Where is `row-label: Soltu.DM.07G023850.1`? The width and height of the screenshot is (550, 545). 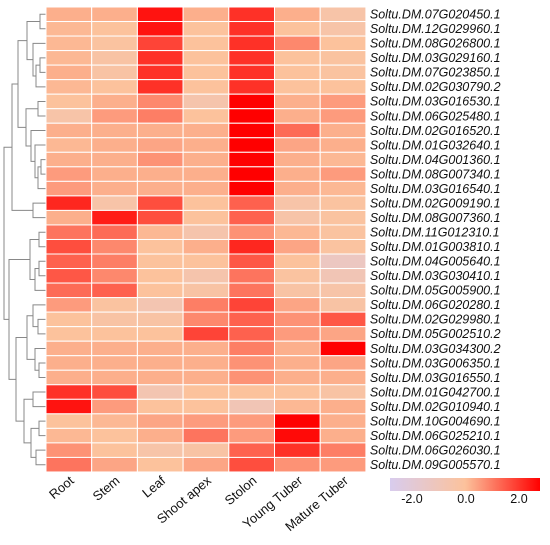 row-label: Soltu.DM.07G023850.1 is located at coordinates (435, 73).